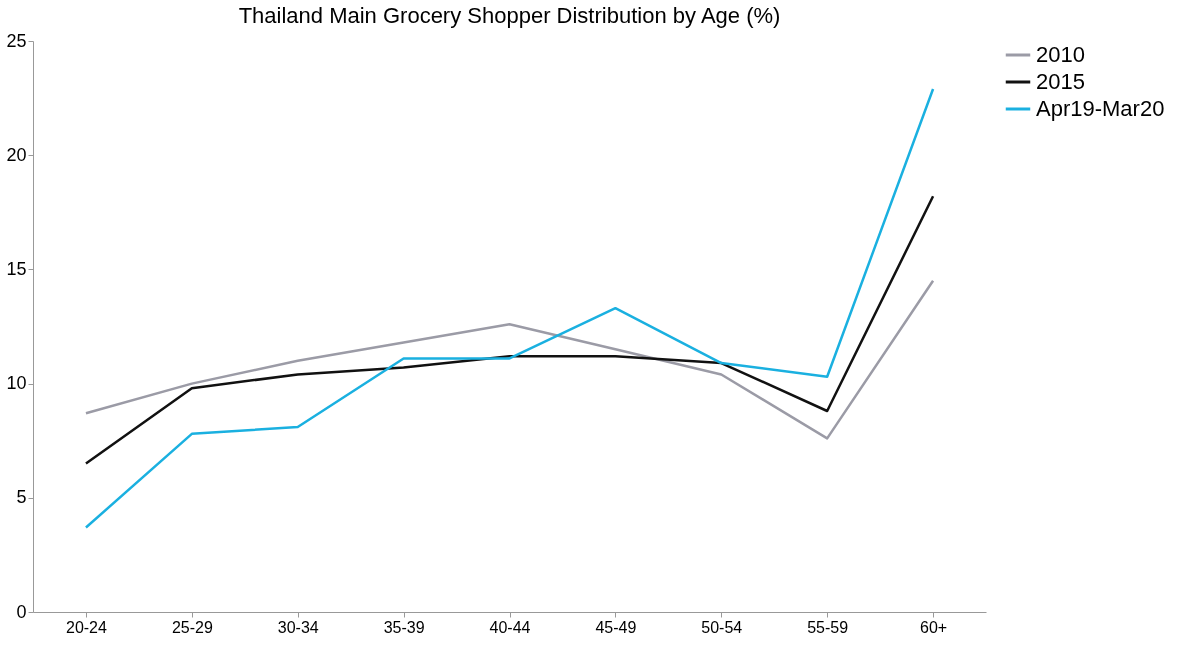 Image resolution: width=1183 pixels, height=652 pixels. Describe the element at coordinates (192, 627) in the screenshot. I see `x-tick-label: 25-29` at that location.